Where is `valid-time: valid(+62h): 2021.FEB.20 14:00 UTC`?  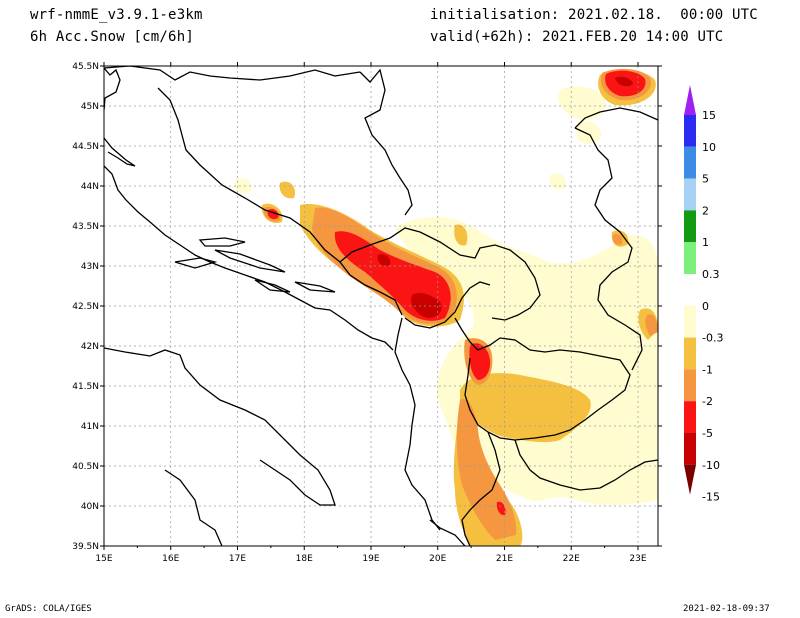
valid-time: valid(+62h): 2021.FEB.20 14:00 UTC is located at coordinates (577, 37).